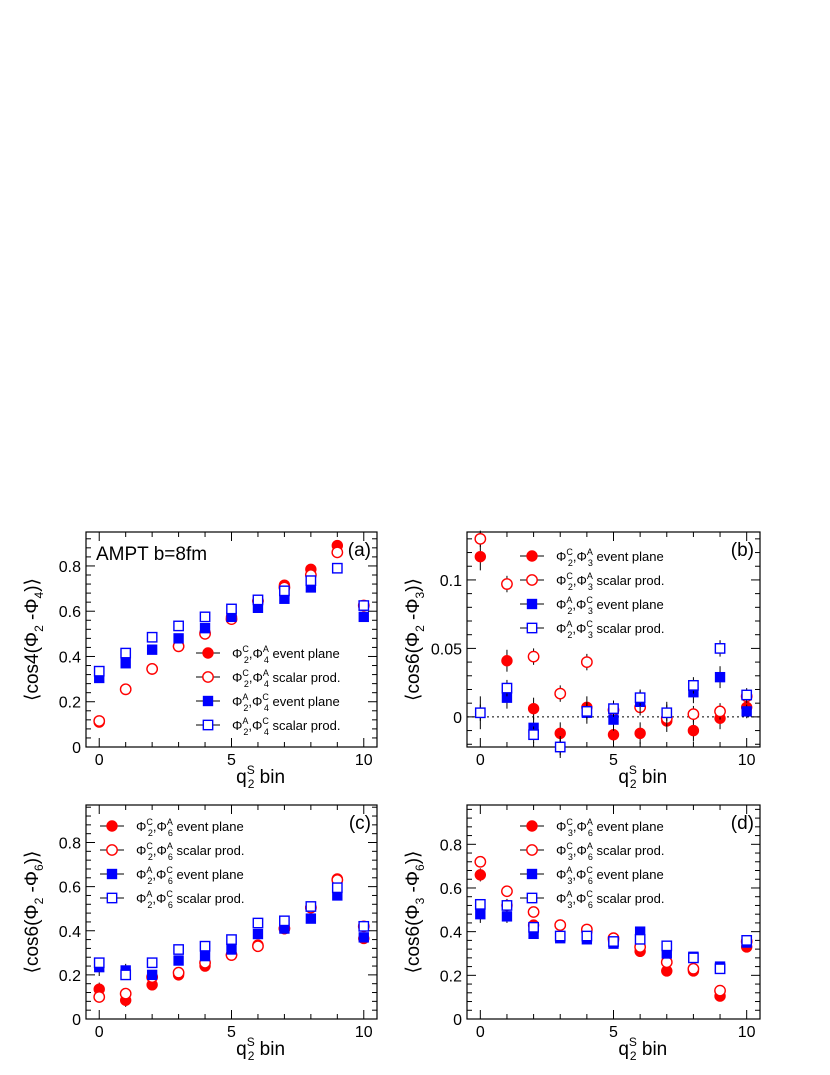 The width and height of the screenshot is (830, 1075). I want to click on y-axis-label: ⟨cos6(Φ2 -Φ3)⟩, so click(415, 639).